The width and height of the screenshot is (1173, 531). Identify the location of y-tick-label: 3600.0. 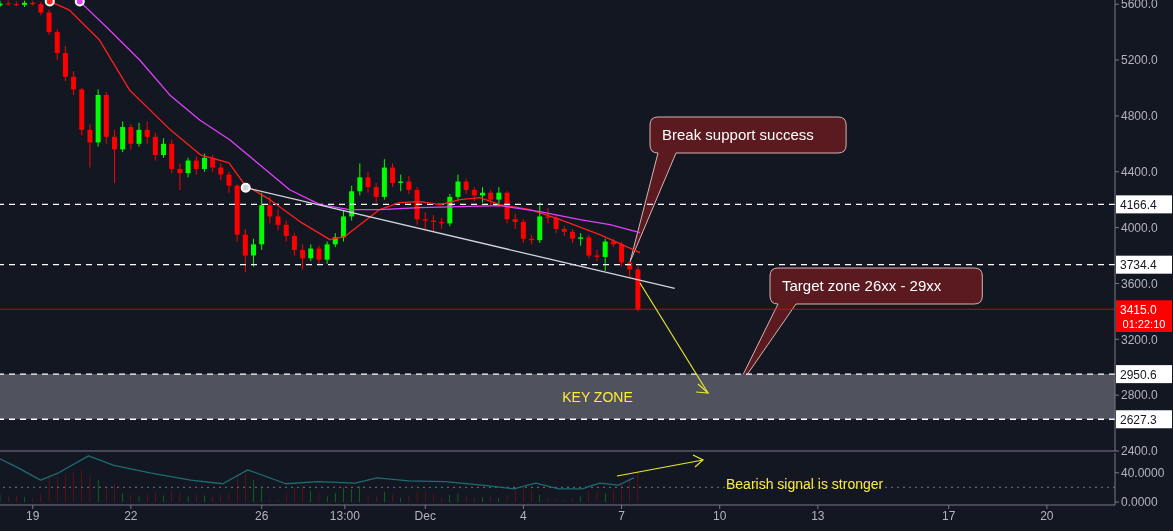
(1140, 283).